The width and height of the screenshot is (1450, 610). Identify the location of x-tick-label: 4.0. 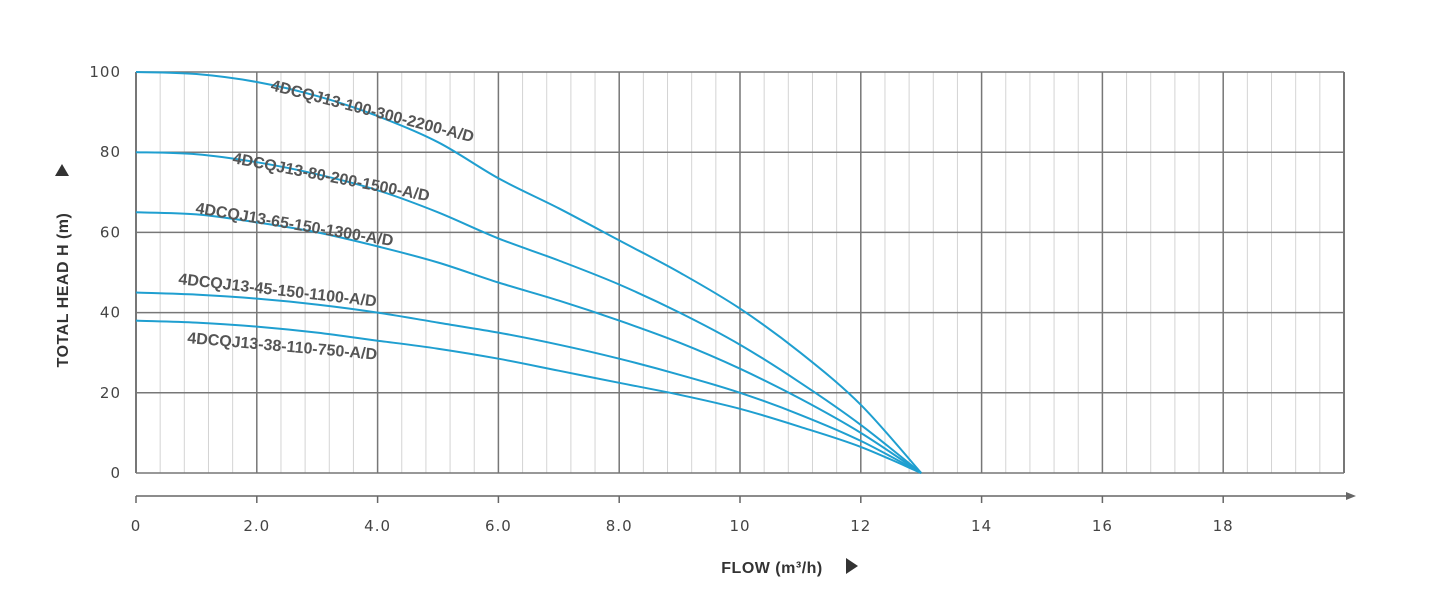
(377, 526).